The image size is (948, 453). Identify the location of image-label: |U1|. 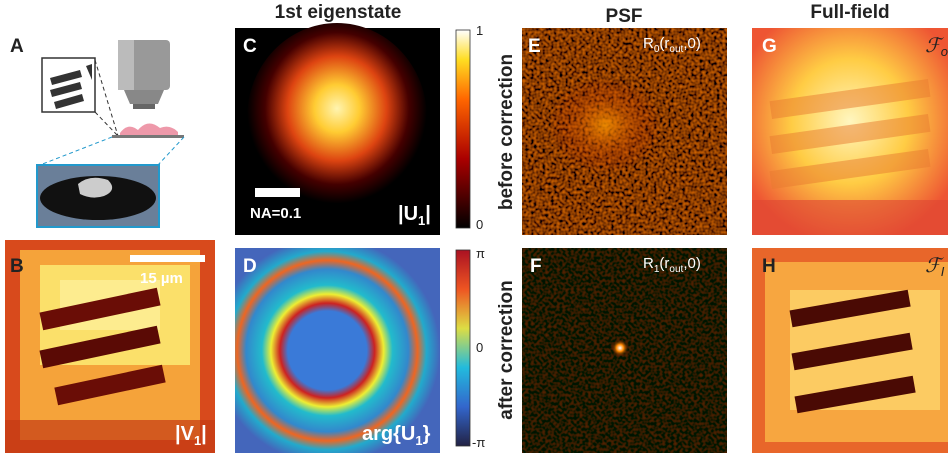
(414, 215).